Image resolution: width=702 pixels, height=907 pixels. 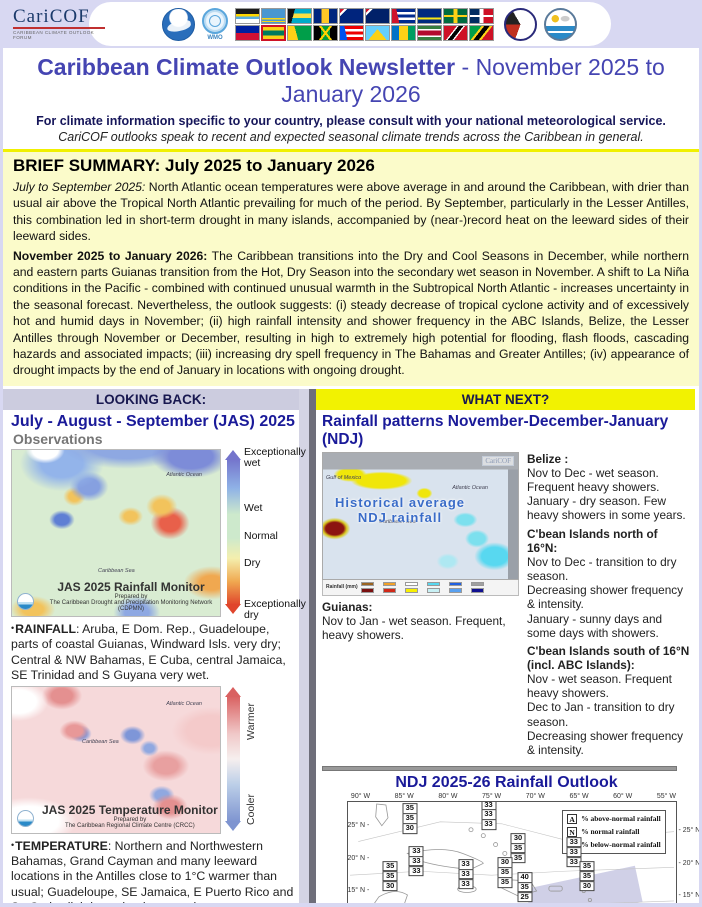 I want to click on what-next-header: WHAT NEXT?, so click(x=505, y=399).